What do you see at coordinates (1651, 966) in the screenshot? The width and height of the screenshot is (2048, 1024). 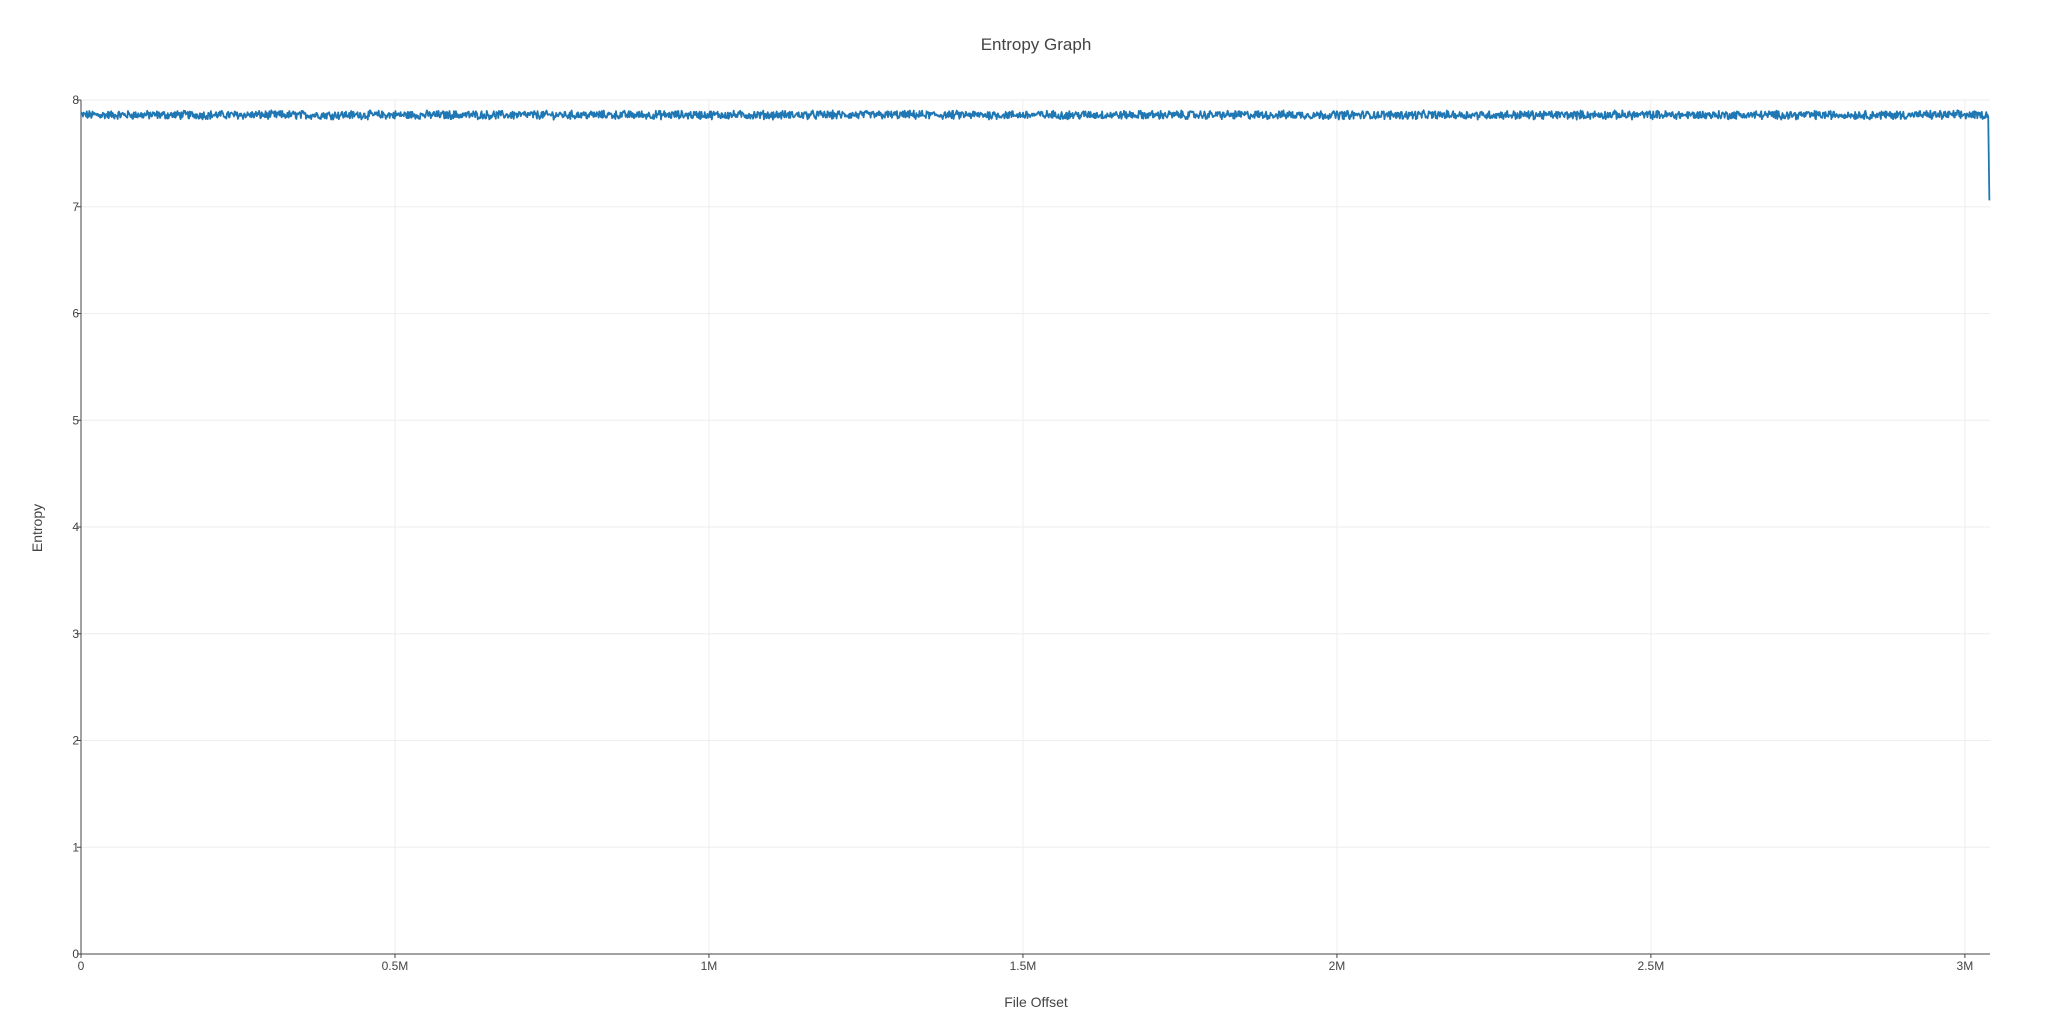 I see `x-tick-label: 2.5M` at bounding box center [1651, 966].